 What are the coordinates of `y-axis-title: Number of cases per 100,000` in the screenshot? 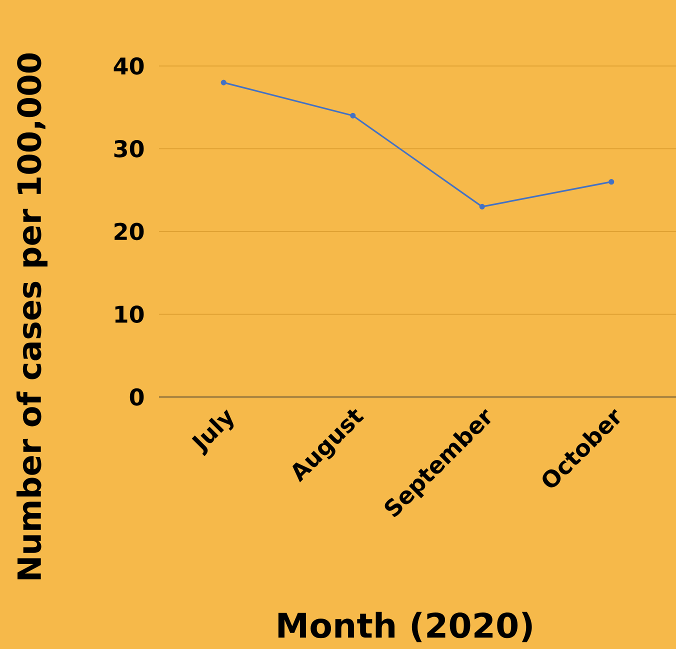 It's located at (32, 316).